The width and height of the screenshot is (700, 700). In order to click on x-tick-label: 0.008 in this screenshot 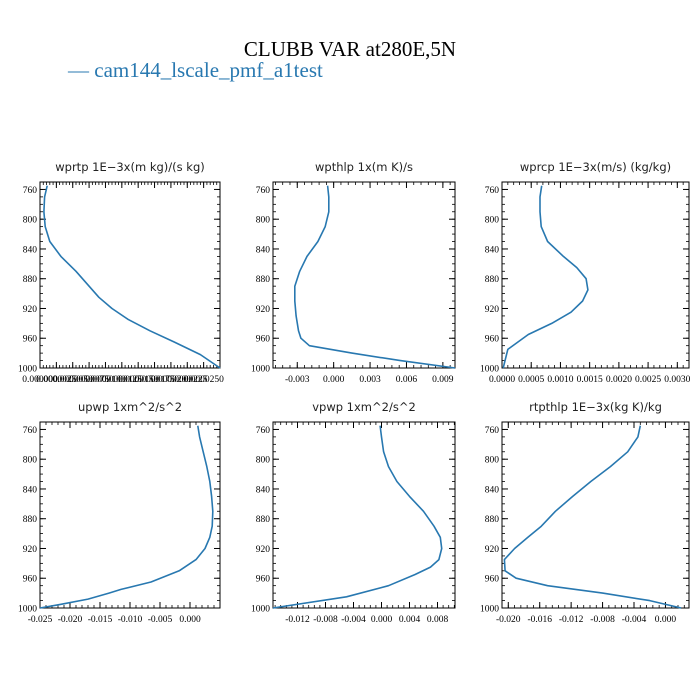, I will do `click(438, 620)`.